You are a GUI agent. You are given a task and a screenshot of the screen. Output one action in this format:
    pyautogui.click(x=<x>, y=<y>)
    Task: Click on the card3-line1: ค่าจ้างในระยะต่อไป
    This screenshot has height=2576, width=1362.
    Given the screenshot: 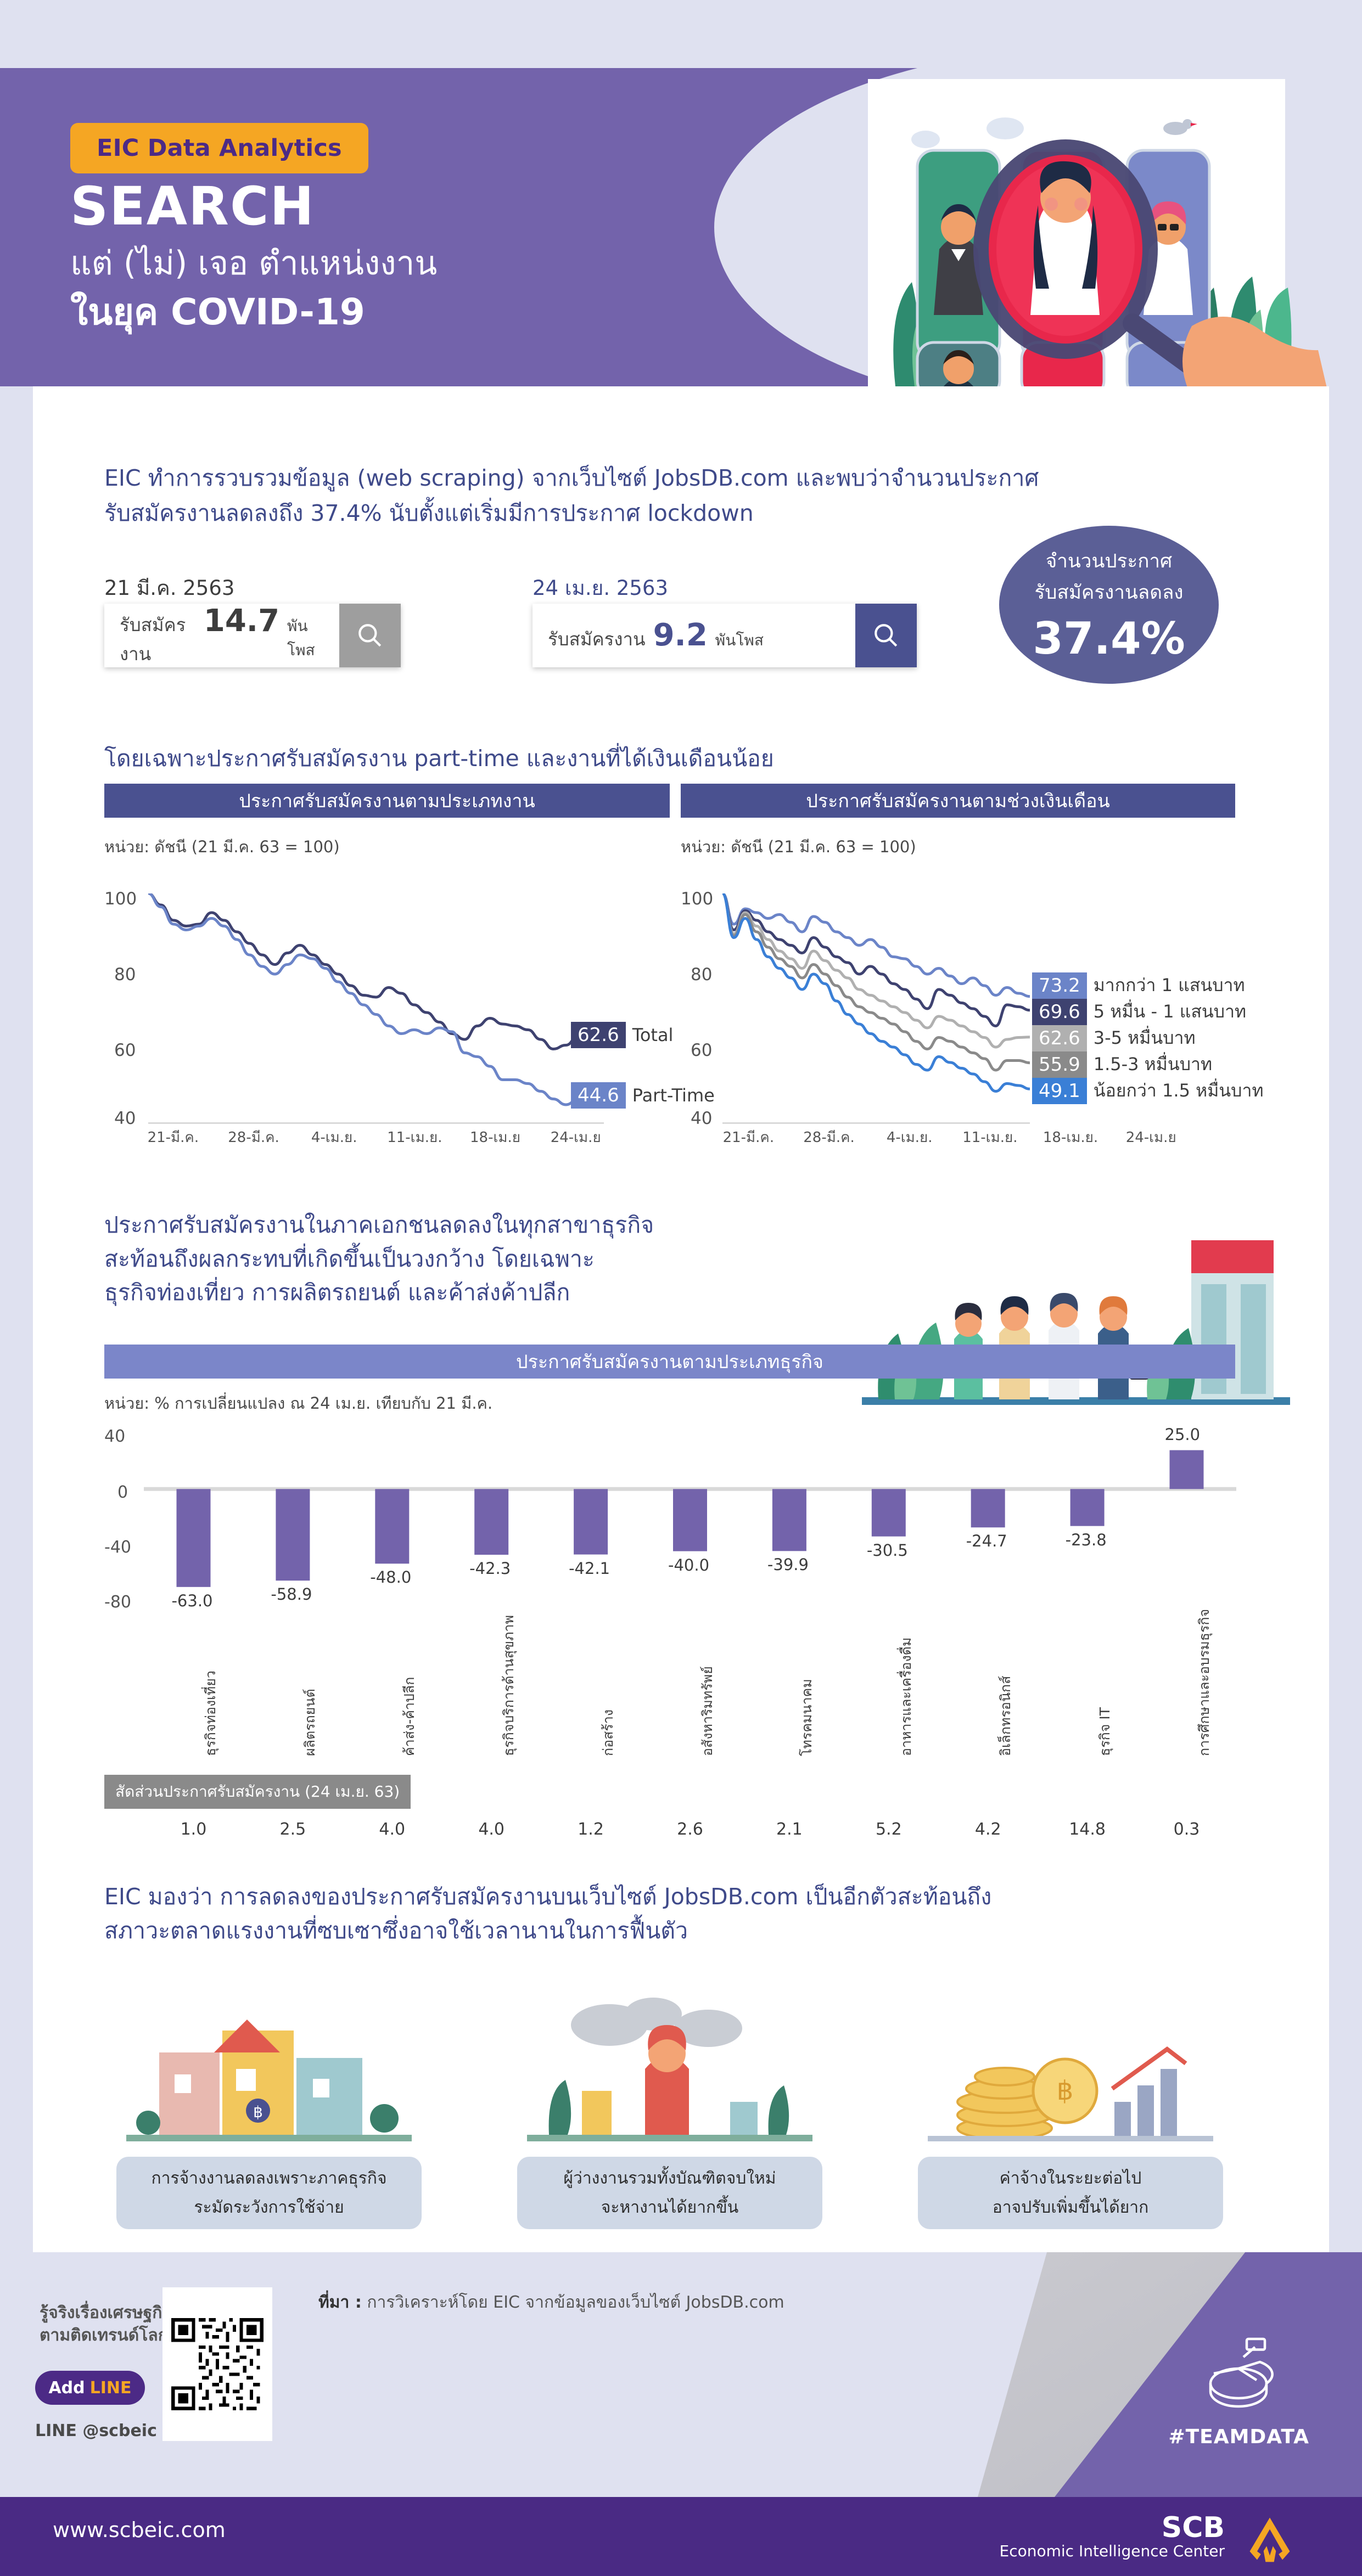 What is the action you would take?
    pyautogui.click(x=1071, y=2178)
    